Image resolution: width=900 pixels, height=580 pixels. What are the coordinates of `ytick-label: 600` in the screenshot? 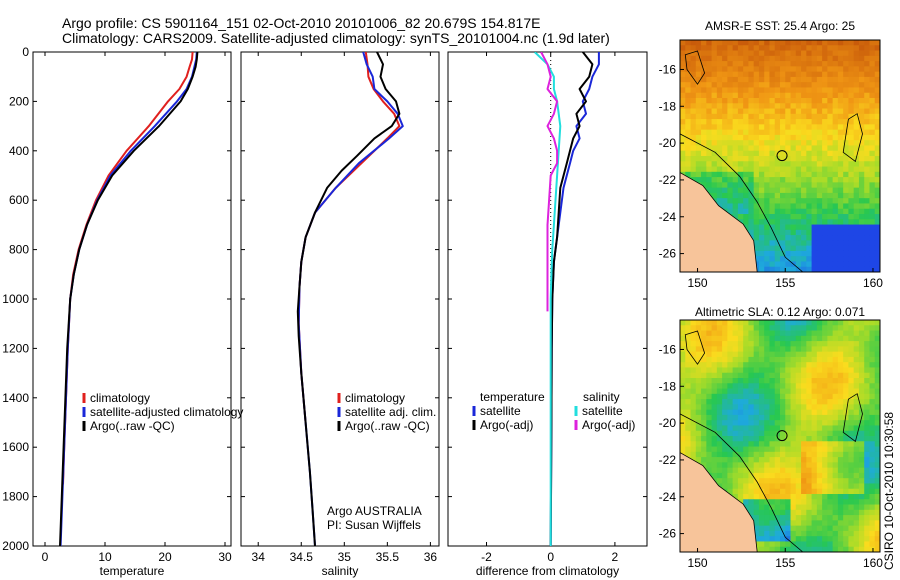 It's located at (19, 200).